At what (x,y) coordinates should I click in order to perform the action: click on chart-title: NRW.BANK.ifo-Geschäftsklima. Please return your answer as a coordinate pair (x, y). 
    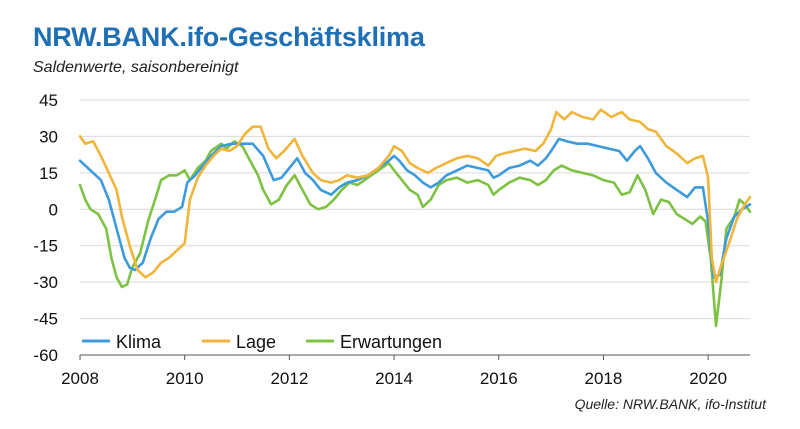
    Looking at the image, I should click on (229, 37).